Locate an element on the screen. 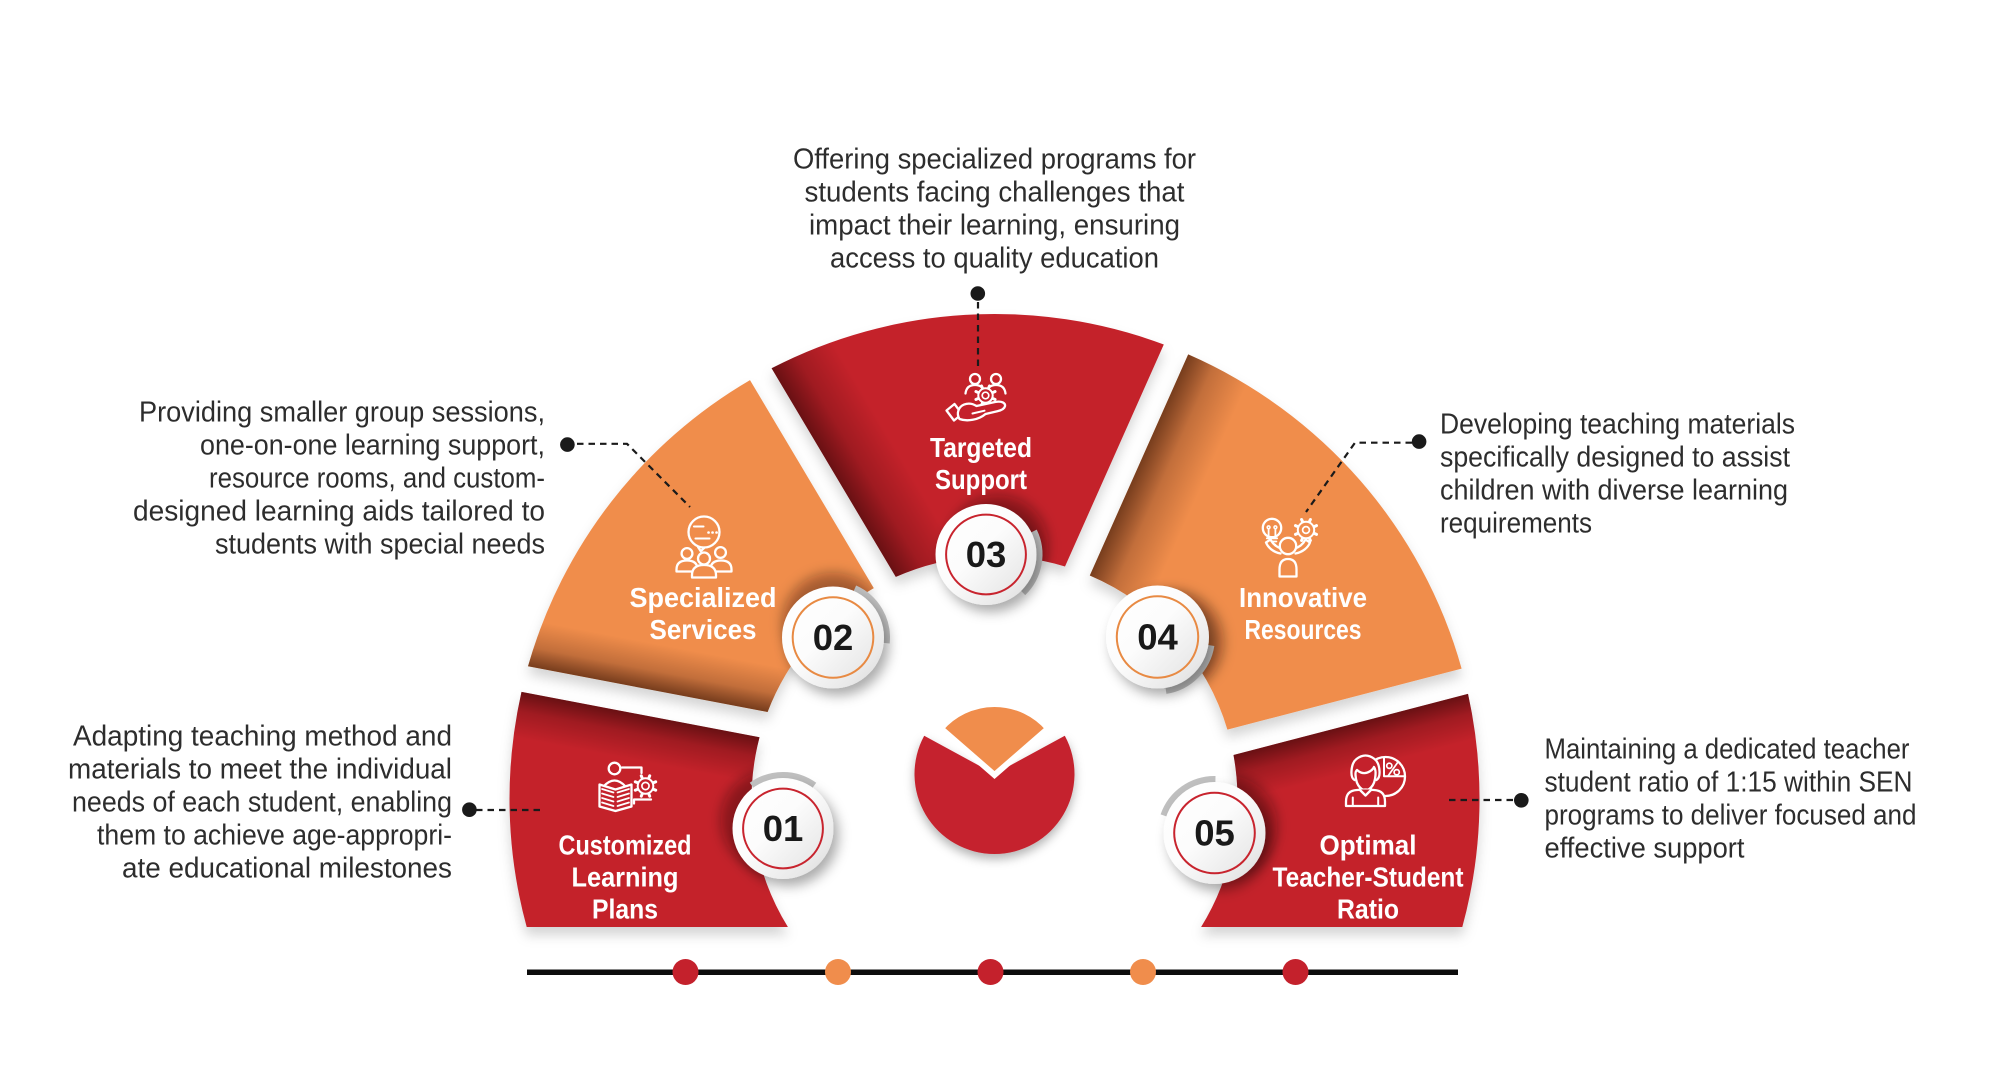 Image resolution: width=2000 pixels, height=1090 pixels. svg-text: 05 is located at coordinates (1214, 833).